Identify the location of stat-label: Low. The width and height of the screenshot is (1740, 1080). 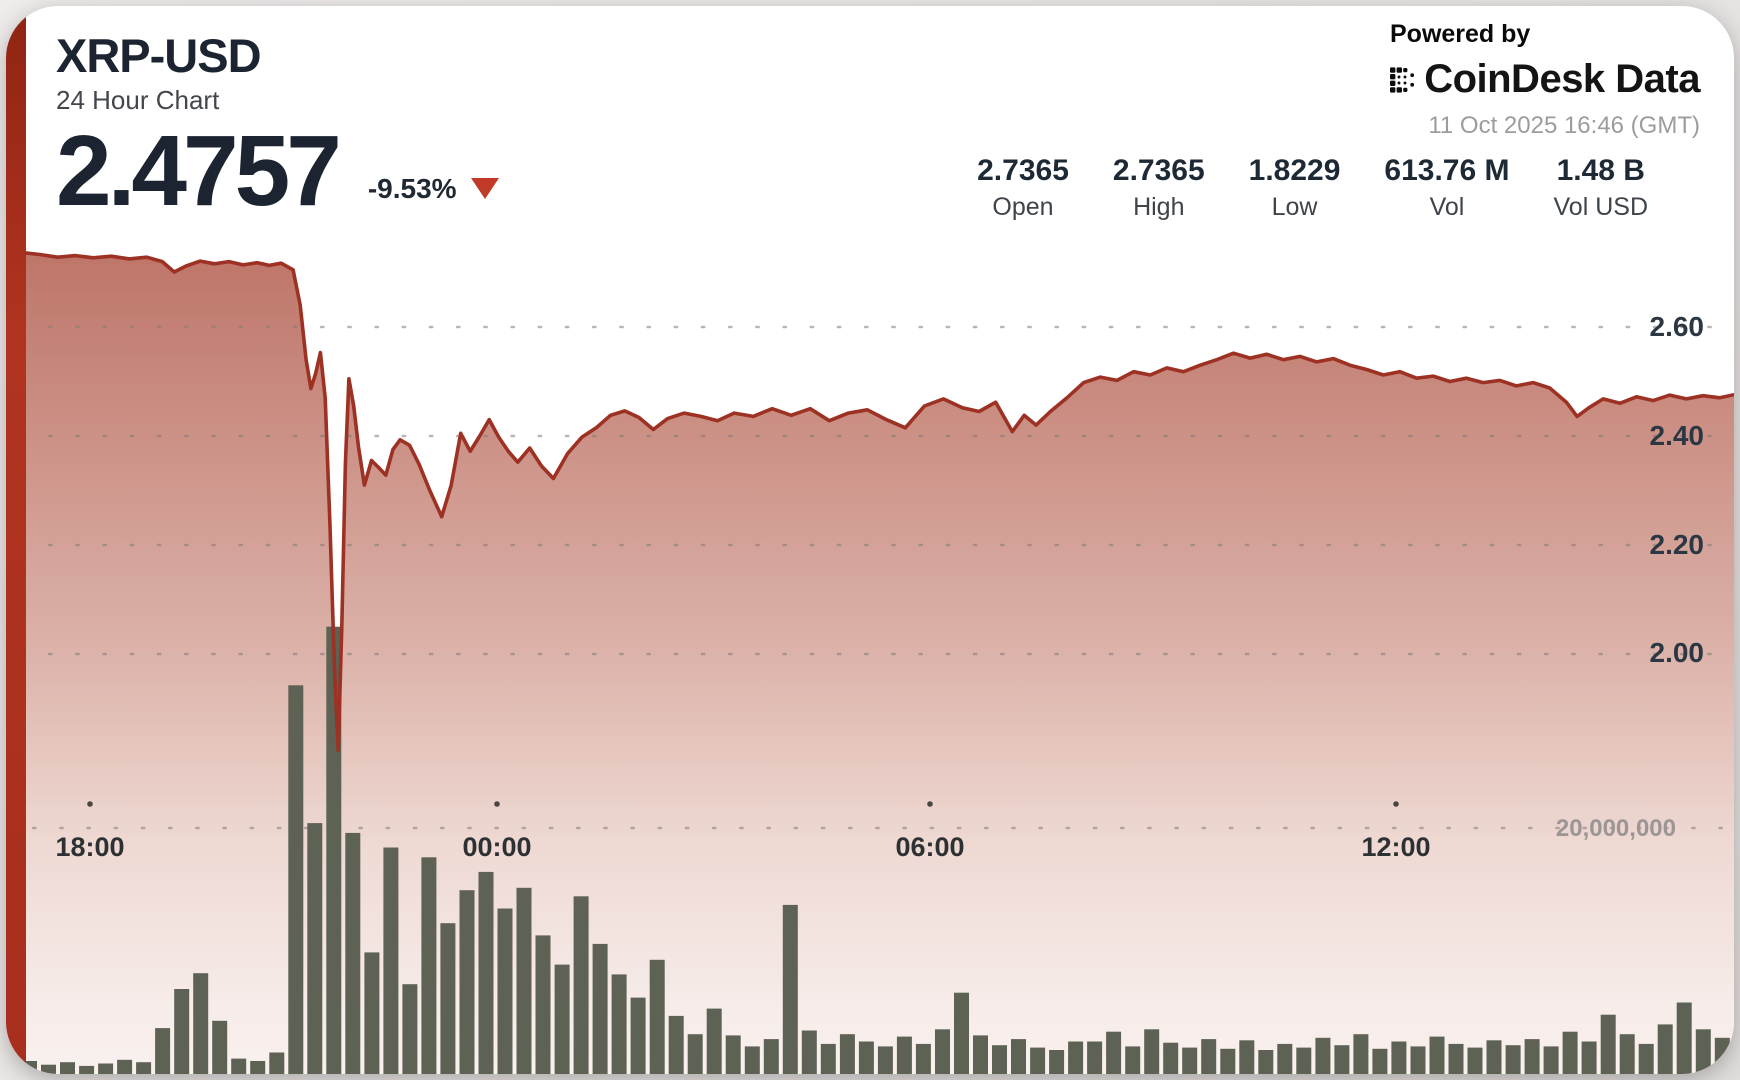
(1294, 207).